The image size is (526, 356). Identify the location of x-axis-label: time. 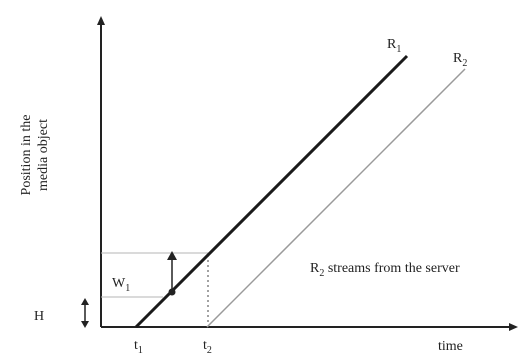
(450, 346).